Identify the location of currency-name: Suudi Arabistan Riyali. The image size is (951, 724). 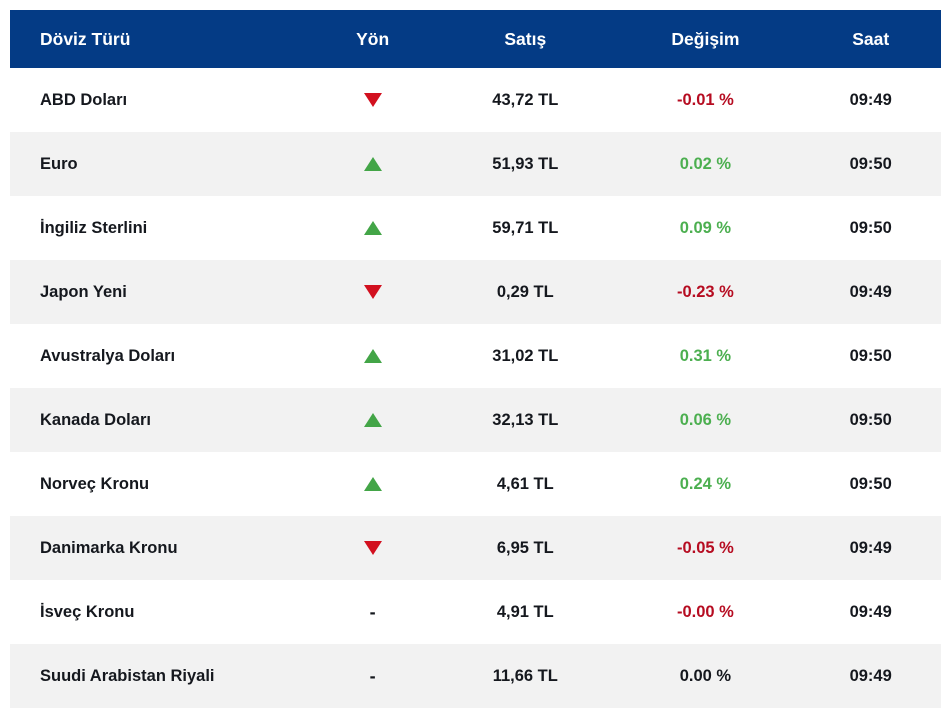
(127, 675).